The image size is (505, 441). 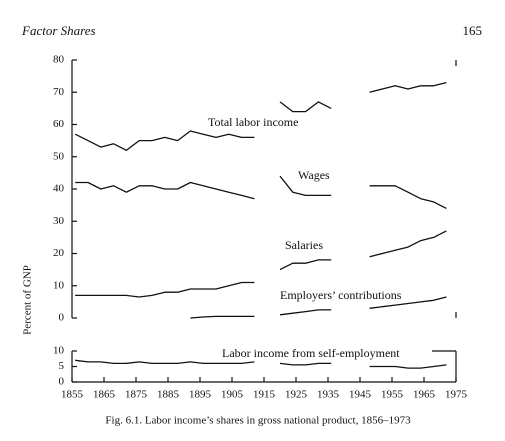 I want to click on y-tick-label: 70, so click(x=59, y=92).